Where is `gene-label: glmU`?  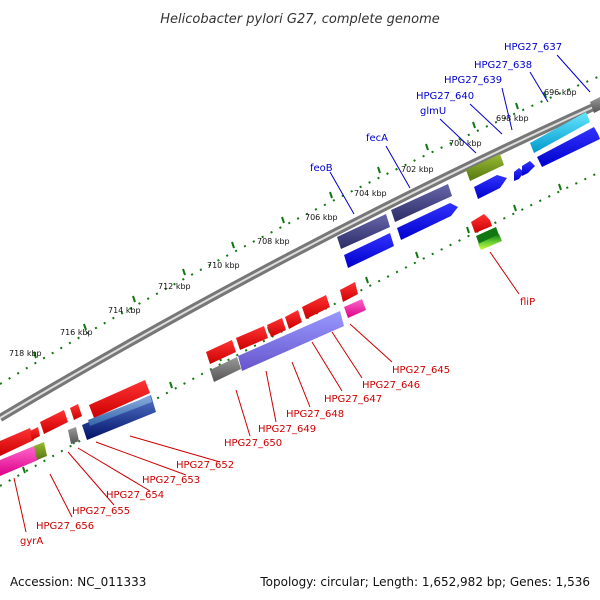 gene-label: glmU is located at coordinates (433, 111).